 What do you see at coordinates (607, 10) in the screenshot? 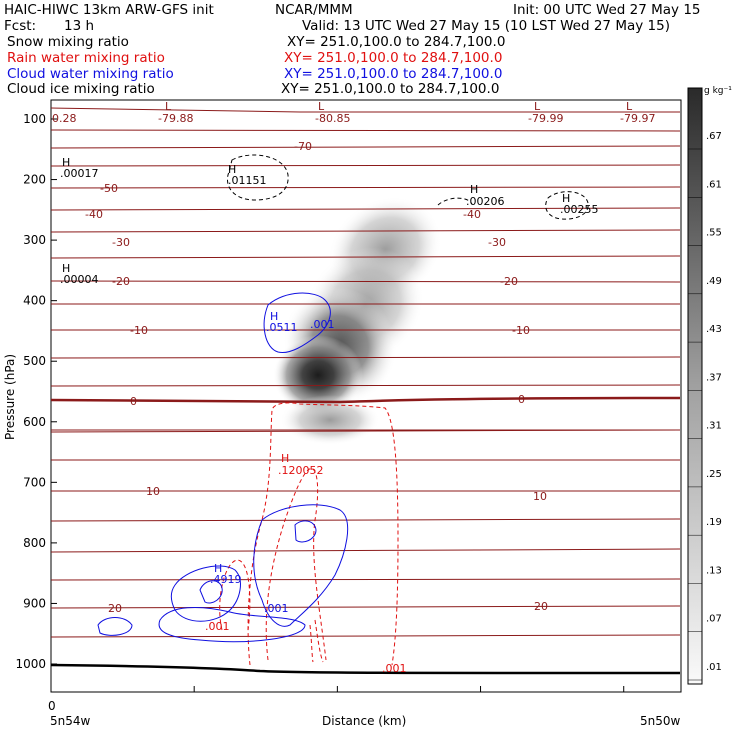
I see `init-time: Init: 00 UTC Wed 27 May 15` at bounding box center [607, 10].